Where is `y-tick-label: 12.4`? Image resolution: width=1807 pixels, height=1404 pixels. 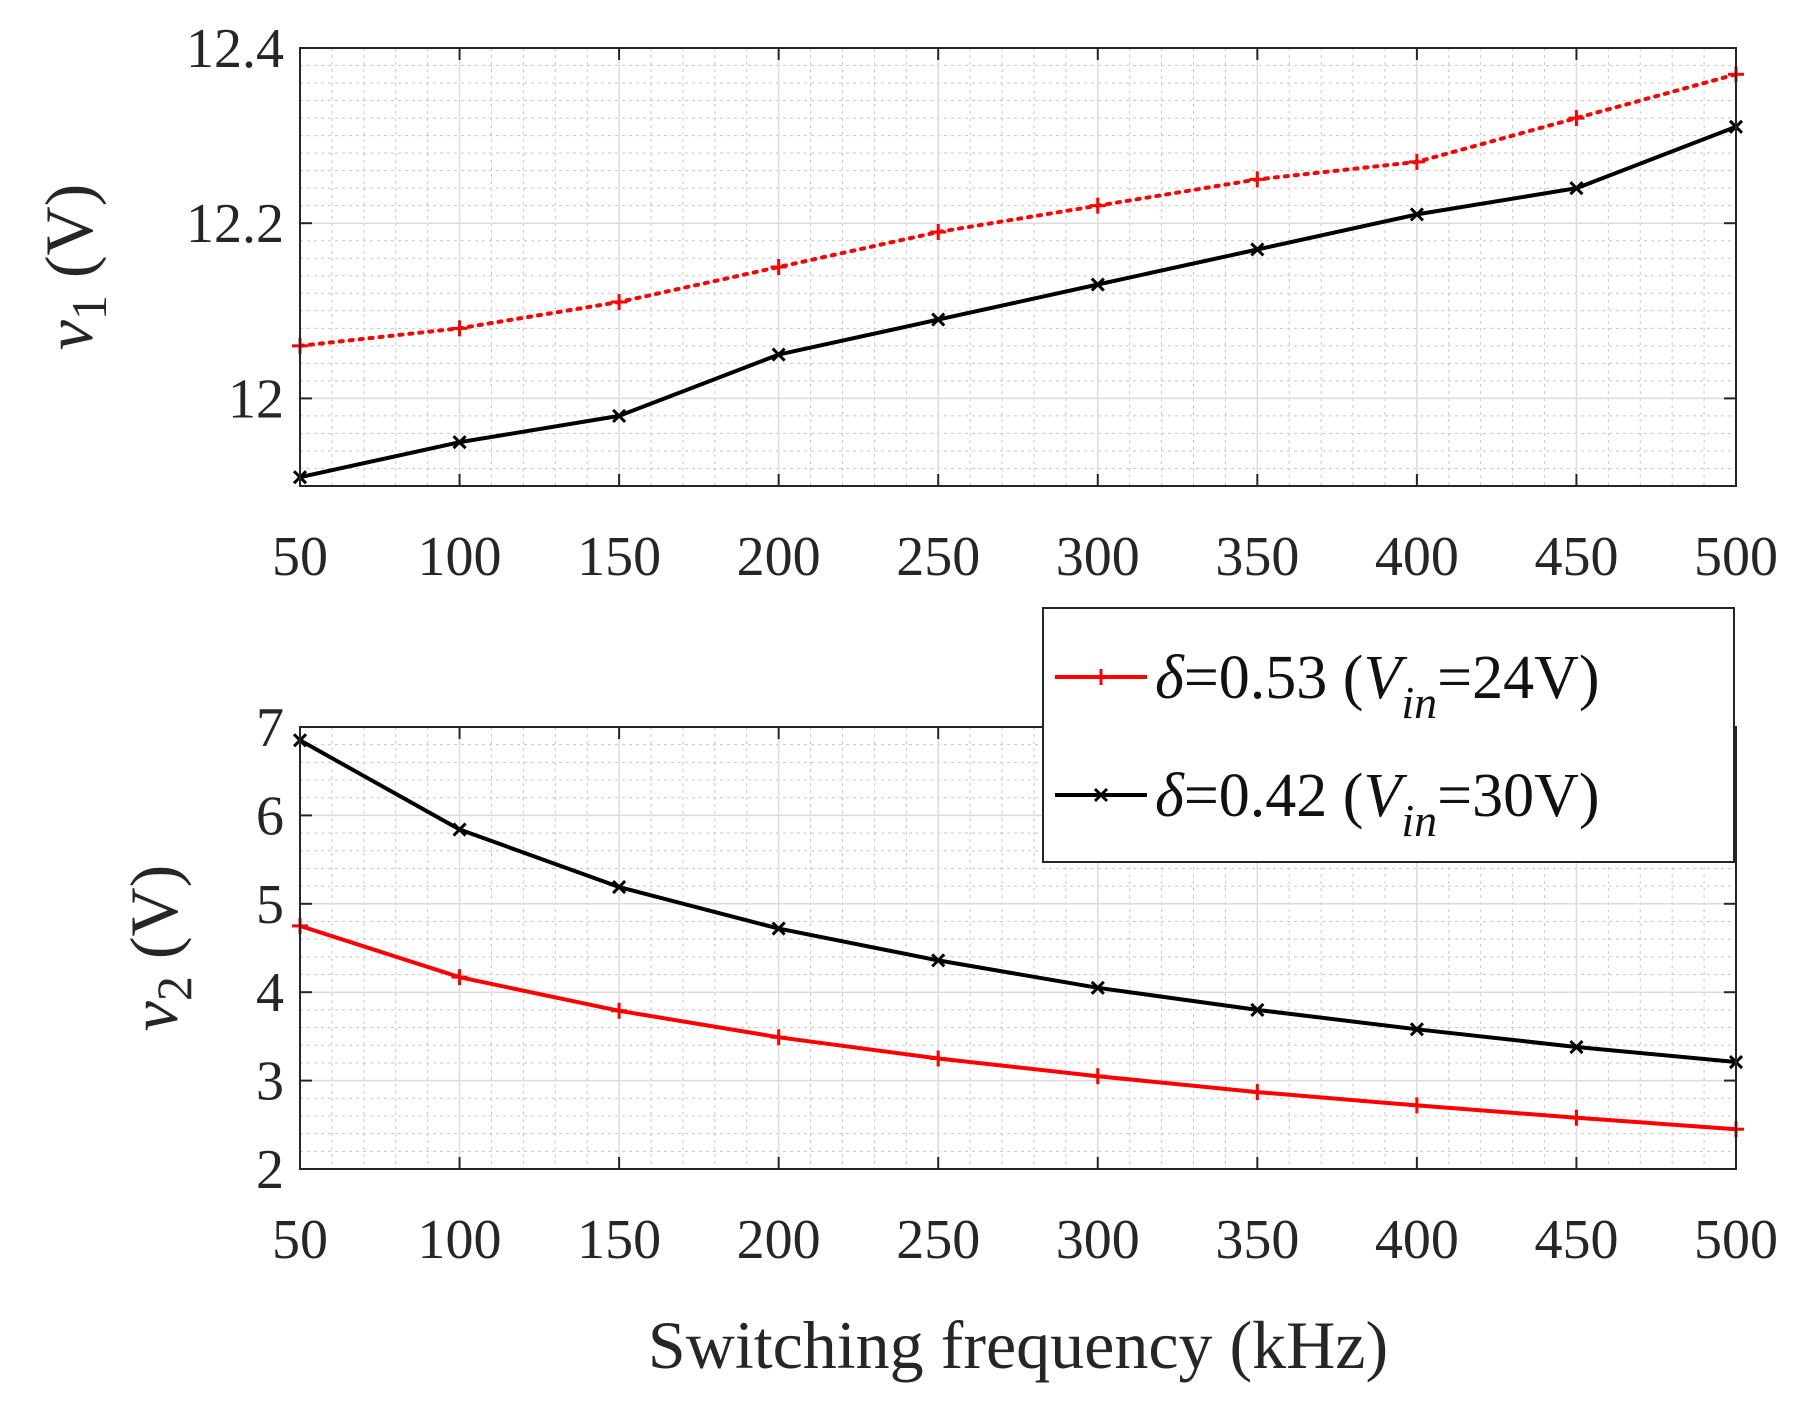 y-tick-label: 12.4 is located at coordinates (235, 49).